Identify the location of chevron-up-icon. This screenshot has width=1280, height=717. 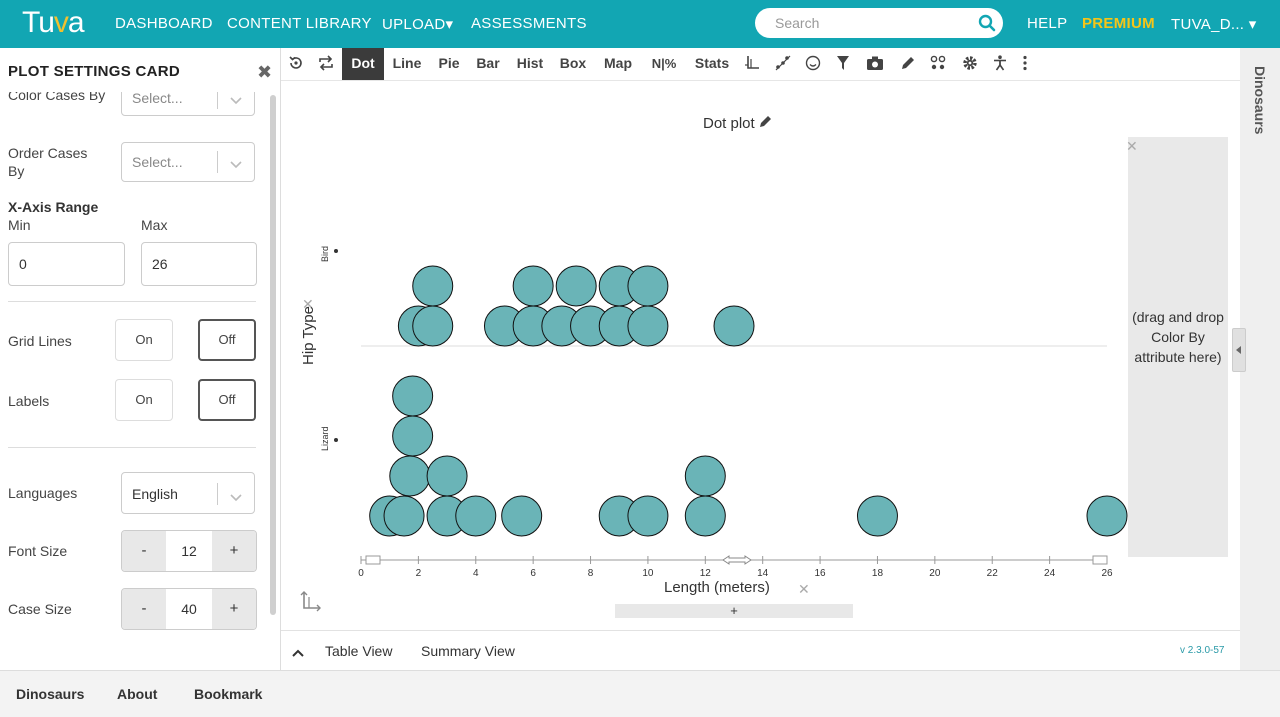
(298, 654).